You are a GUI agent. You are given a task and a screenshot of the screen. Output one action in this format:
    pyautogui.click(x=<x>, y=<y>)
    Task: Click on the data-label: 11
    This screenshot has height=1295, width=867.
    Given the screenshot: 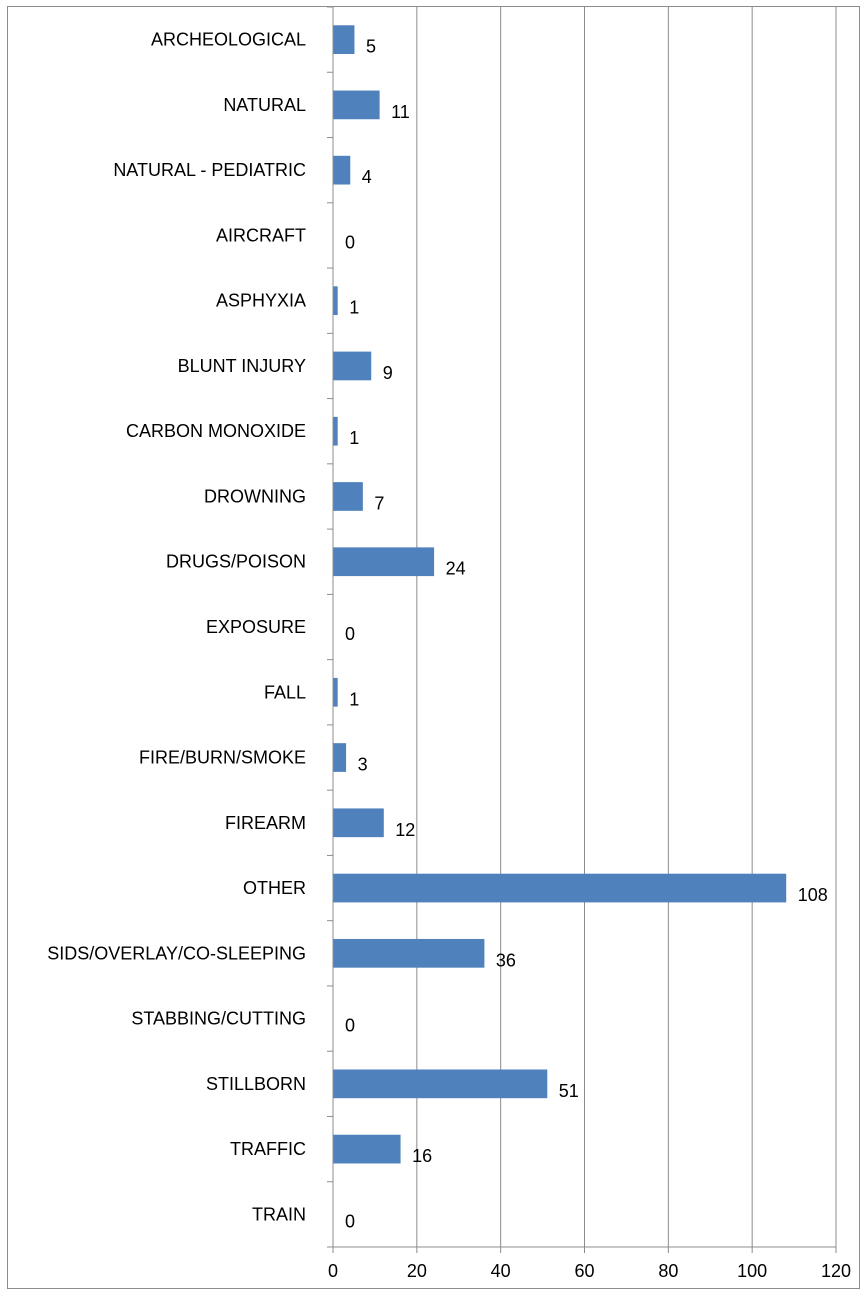 What is the action you would take?
    pyautogui.click(x=400, y=112)
    